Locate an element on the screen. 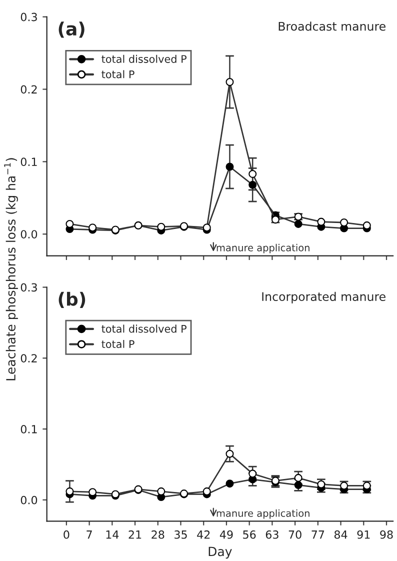  x-tick-label: 63 is located at coordinates (272, 534).